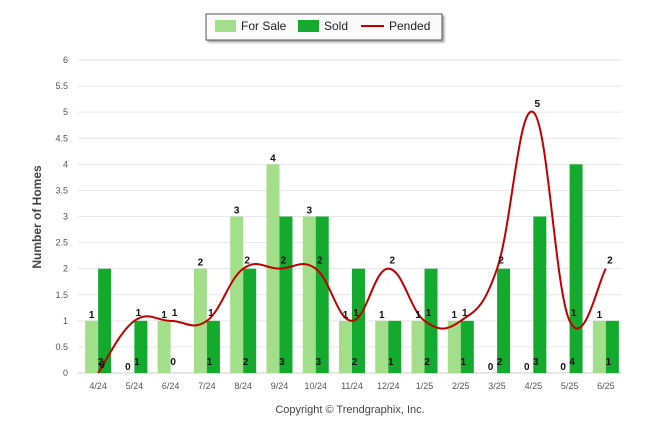 Image resolution: width=646 pixels, height=434 pixels. I want to click on legend: For Sale Sold Pended, so click(324, 27).